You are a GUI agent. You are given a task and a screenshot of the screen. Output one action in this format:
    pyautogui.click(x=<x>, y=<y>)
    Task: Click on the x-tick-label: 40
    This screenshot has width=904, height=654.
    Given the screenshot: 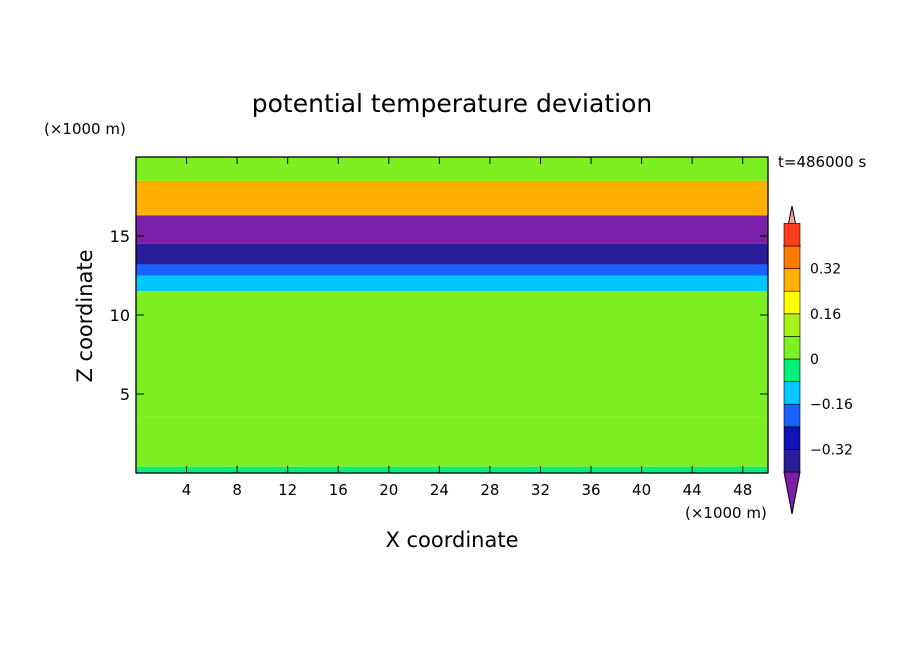 What is the action you would take?
    pyautogui.click(x=641, y=490)
    